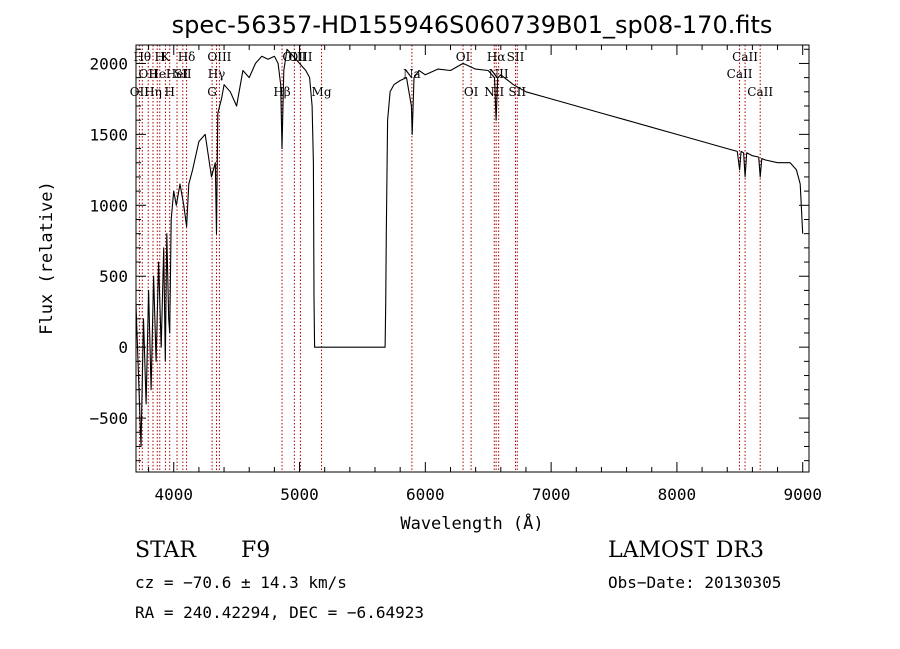 This screenshot has height=649, width=900. I want to click on line-marker-label: Hη, so click(153, 92).